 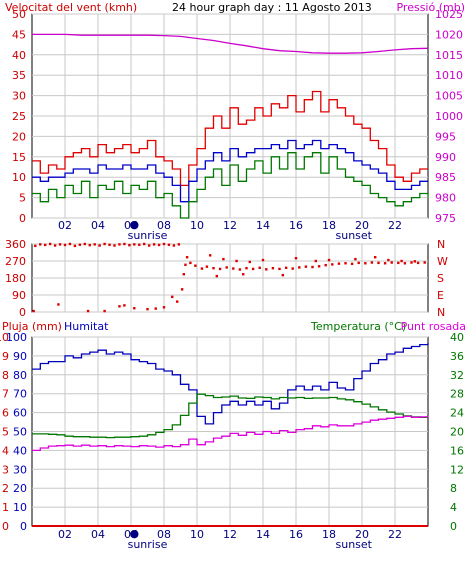 I want to click on temperature-tick: 16, so click(x=457, y=450).